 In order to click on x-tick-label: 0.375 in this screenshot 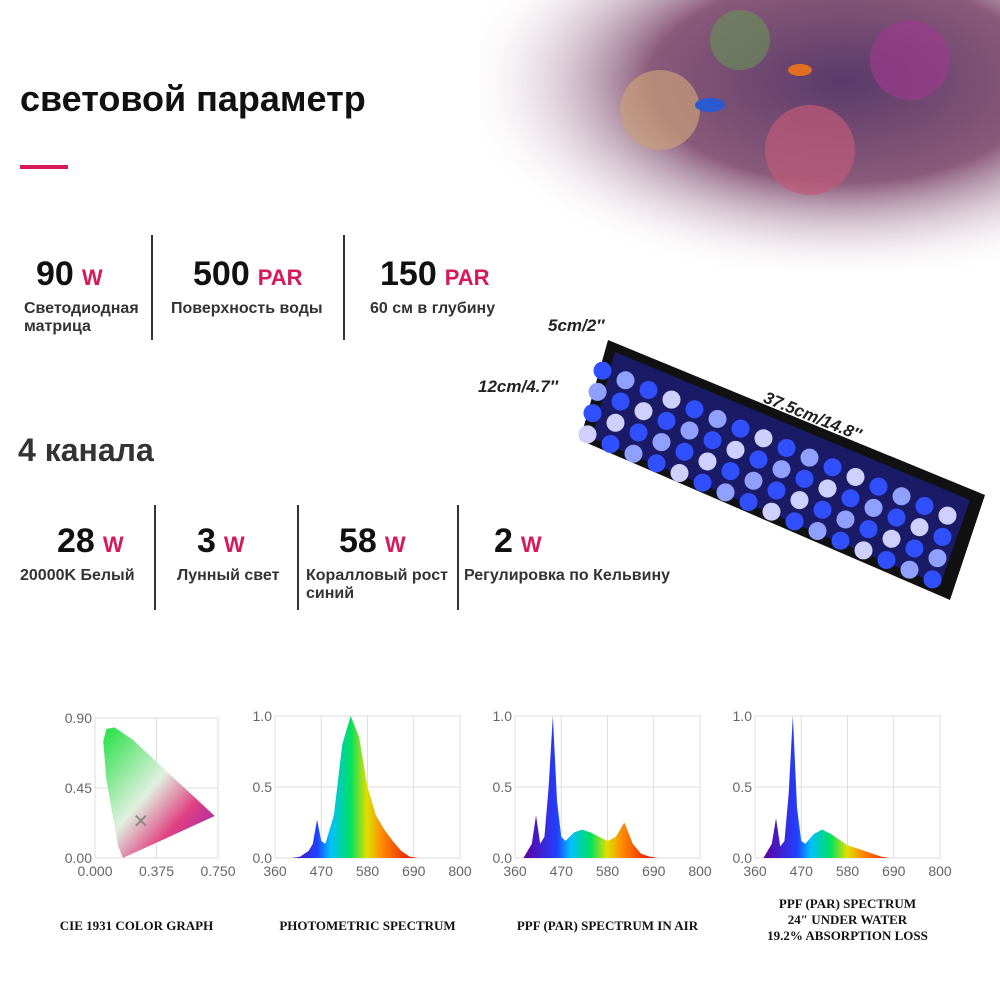, I will do `click(156, 871)`.